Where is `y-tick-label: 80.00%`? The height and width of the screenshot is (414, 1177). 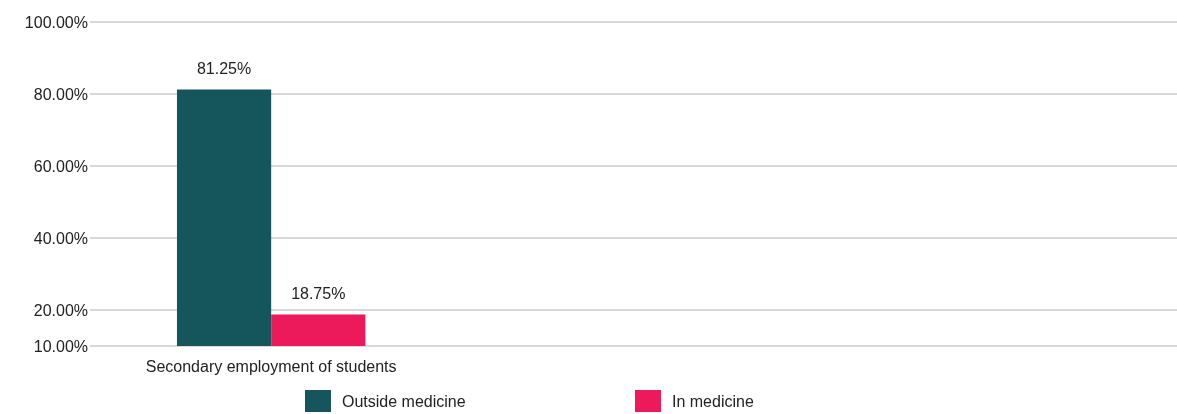 y-tick-label: 80.00% is located at coordinates (60, 94).